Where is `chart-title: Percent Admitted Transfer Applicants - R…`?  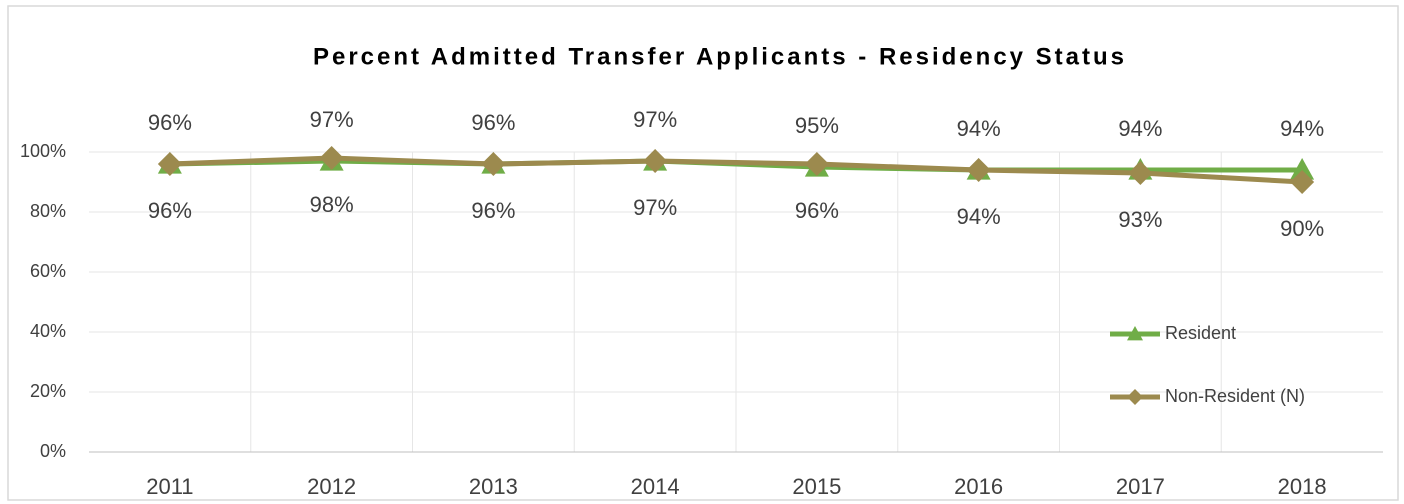 chart-title: Percent Admitted Transfer Applicants - R… is located at coordinates (720, 56).